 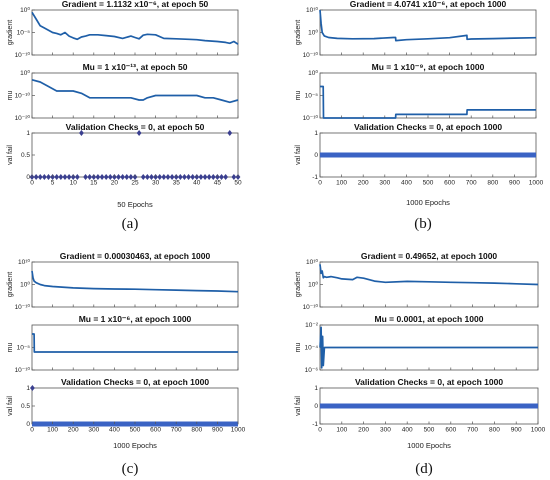 I want to click on x-tick-label: 600, so click(x=450, y=430).